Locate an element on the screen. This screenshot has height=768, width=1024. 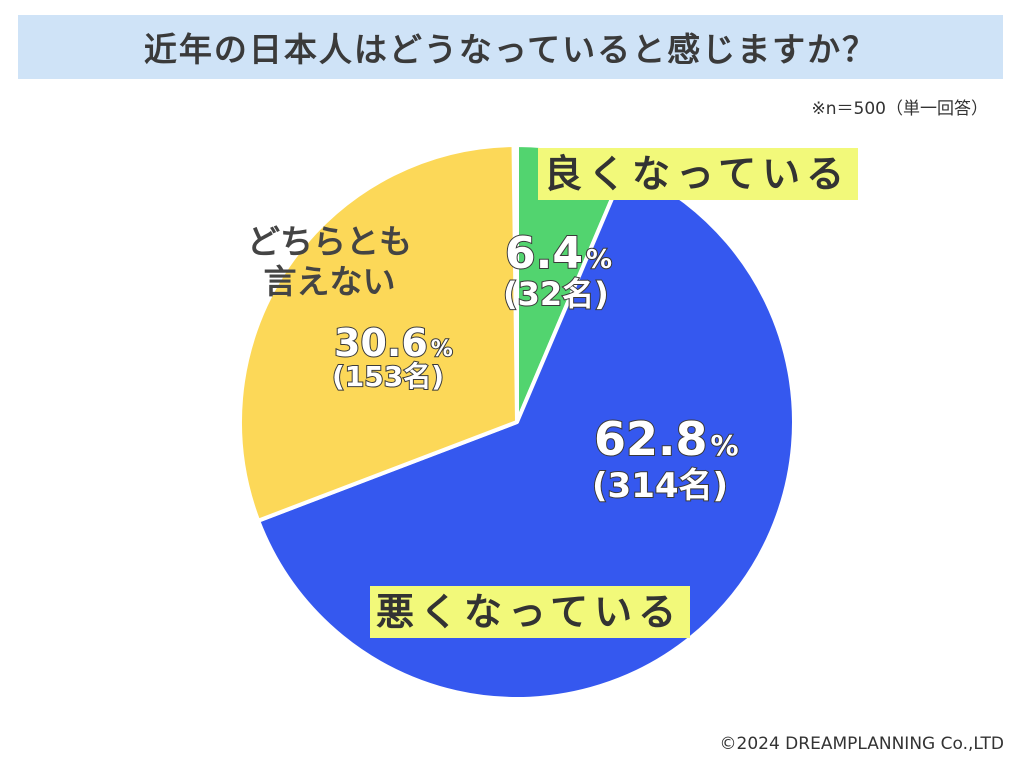
title-bar: 近年の日本人はどうなっていると感じますか？ is located at coordinates (510, 47).